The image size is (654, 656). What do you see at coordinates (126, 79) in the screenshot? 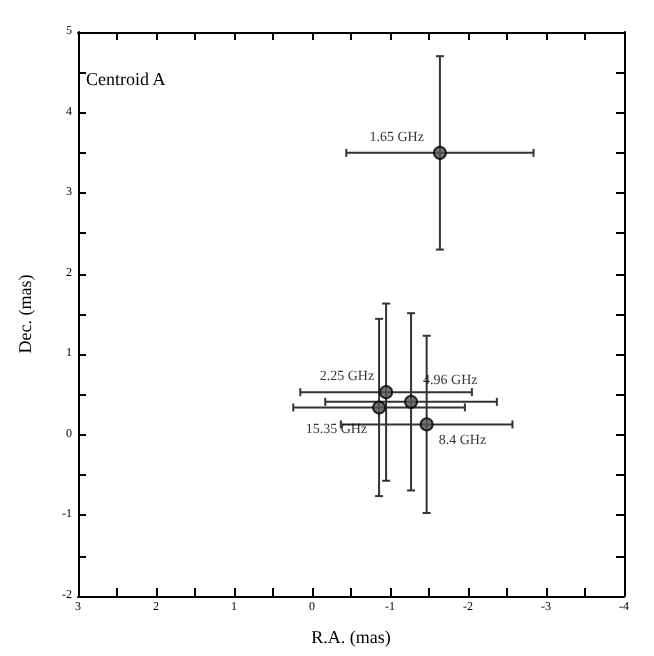
I see `text: Centroid A` at bounding box center [126, 79].